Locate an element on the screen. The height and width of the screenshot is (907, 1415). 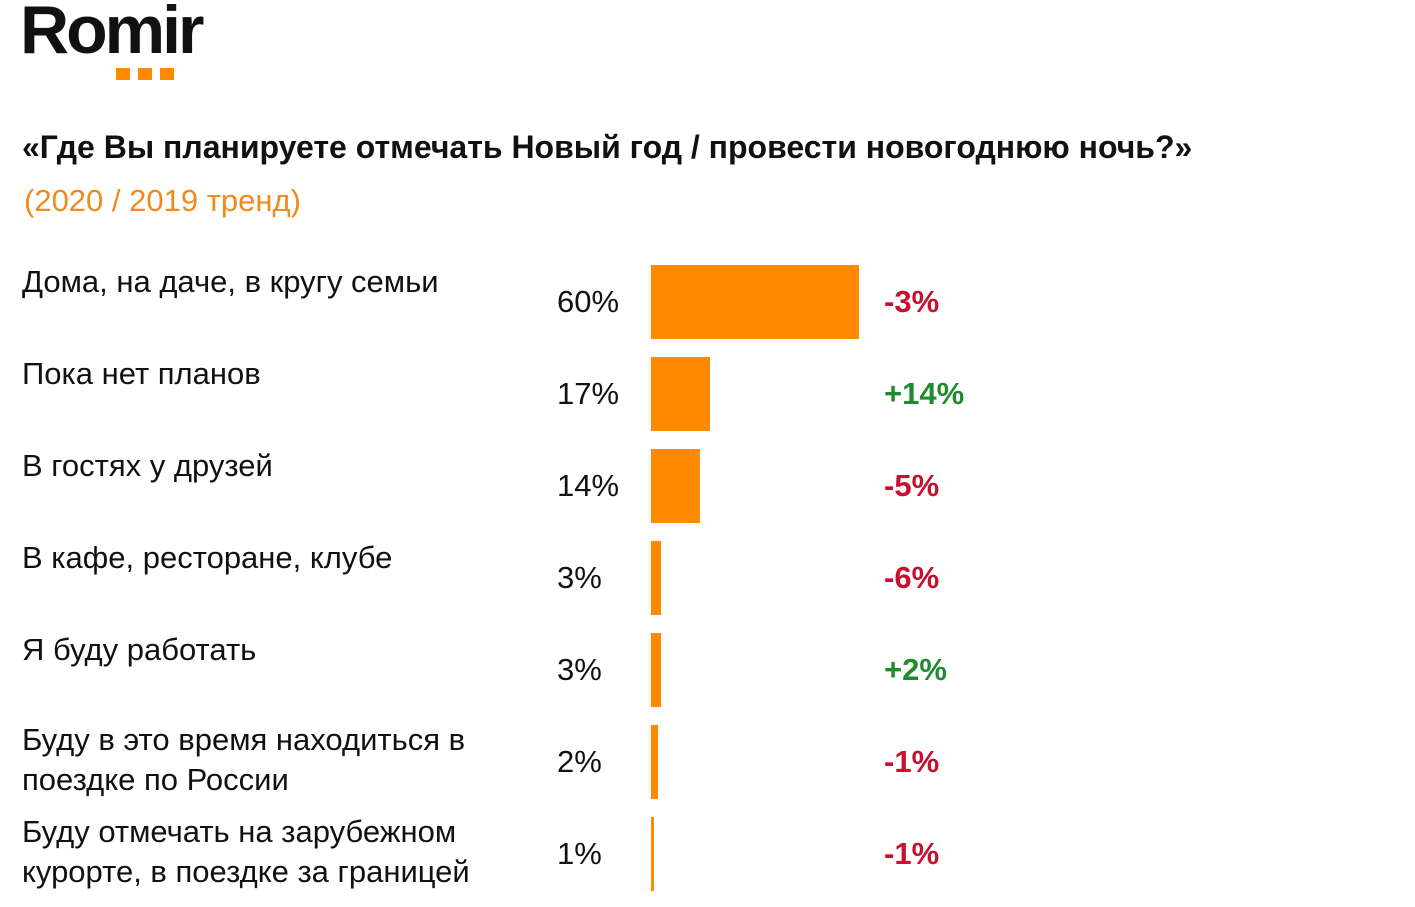
logo-text: Romir is located at coordinates (112, 34).